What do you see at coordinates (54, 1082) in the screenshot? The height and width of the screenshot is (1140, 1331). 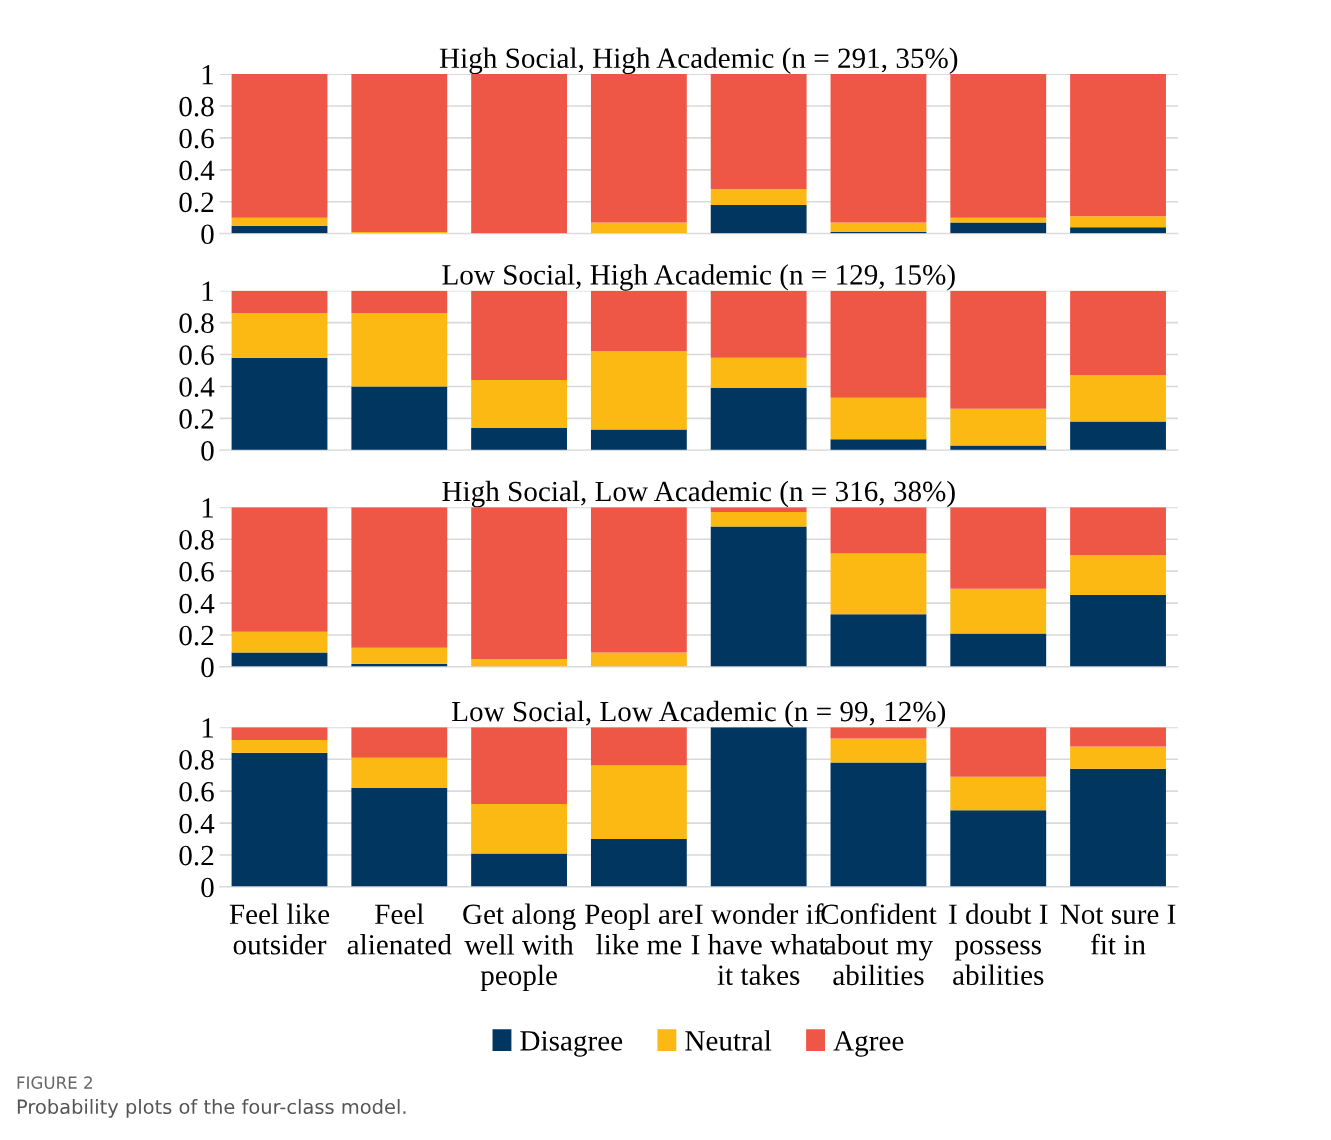 I see `caption: FIGURE 2` at bounding box center [54, 1082].